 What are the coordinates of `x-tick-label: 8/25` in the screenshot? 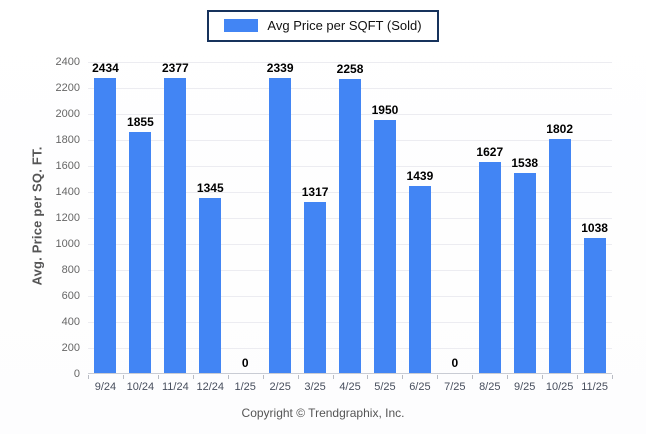 It's located at (490, 387).